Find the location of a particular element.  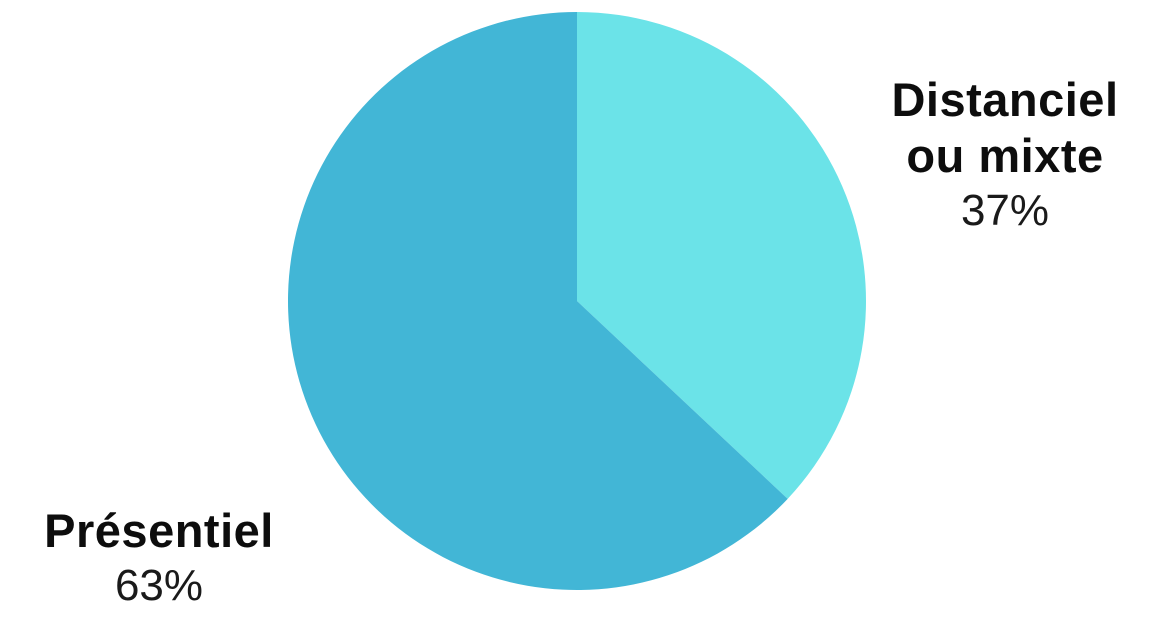

slice-name-distanciel-line1: Distanciel is located at coordinates (1005, 99).